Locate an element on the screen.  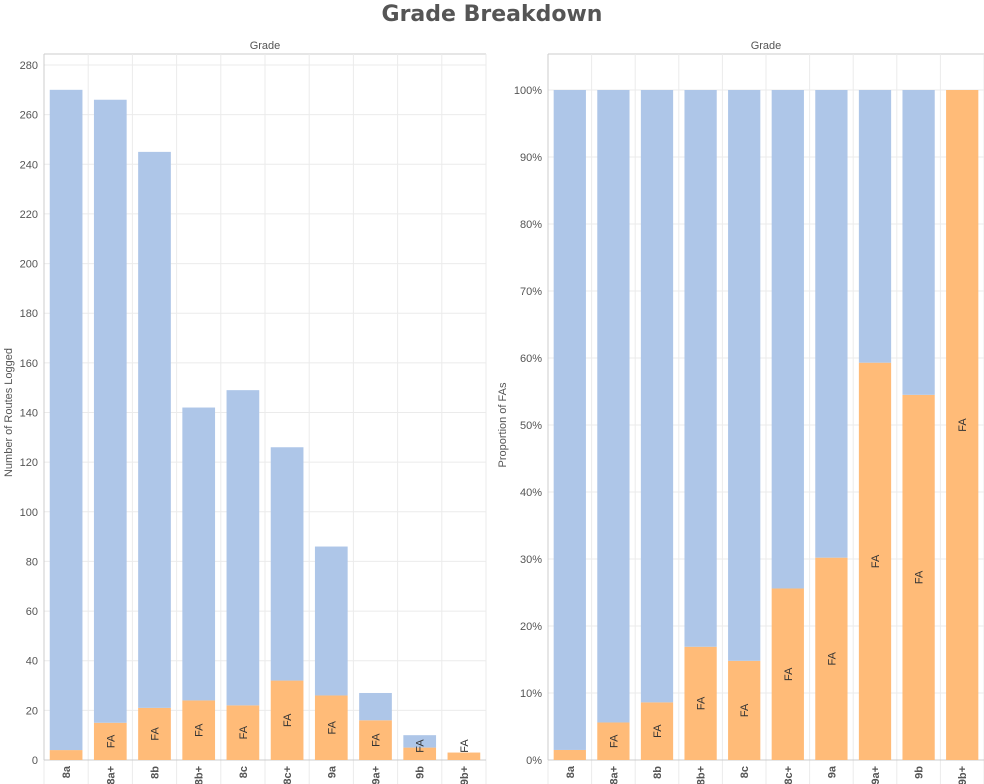
y-tick-label: 120 is located at coordinates (29, 463).